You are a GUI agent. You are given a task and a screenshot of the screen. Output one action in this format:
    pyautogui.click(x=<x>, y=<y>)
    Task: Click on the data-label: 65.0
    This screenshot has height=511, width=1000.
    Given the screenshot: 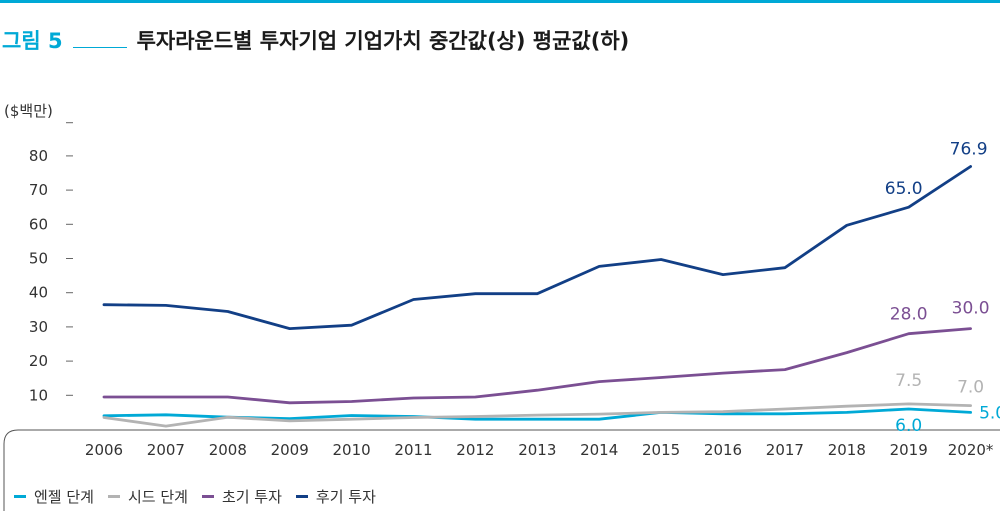 What is the action you would take?
    pyautogui.click(x=904, y=189)
    